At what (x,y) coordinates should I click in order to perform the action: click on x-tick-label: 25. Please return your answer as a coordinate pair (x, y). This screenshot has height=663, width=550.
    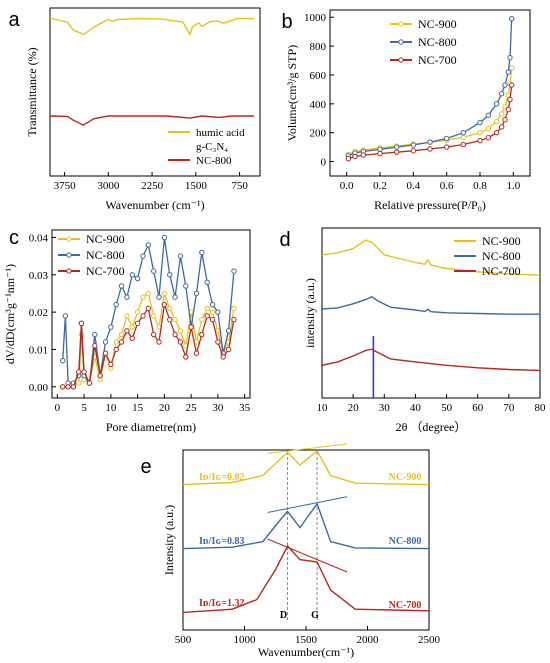
    Looking at the image, I should click on (192, 408).